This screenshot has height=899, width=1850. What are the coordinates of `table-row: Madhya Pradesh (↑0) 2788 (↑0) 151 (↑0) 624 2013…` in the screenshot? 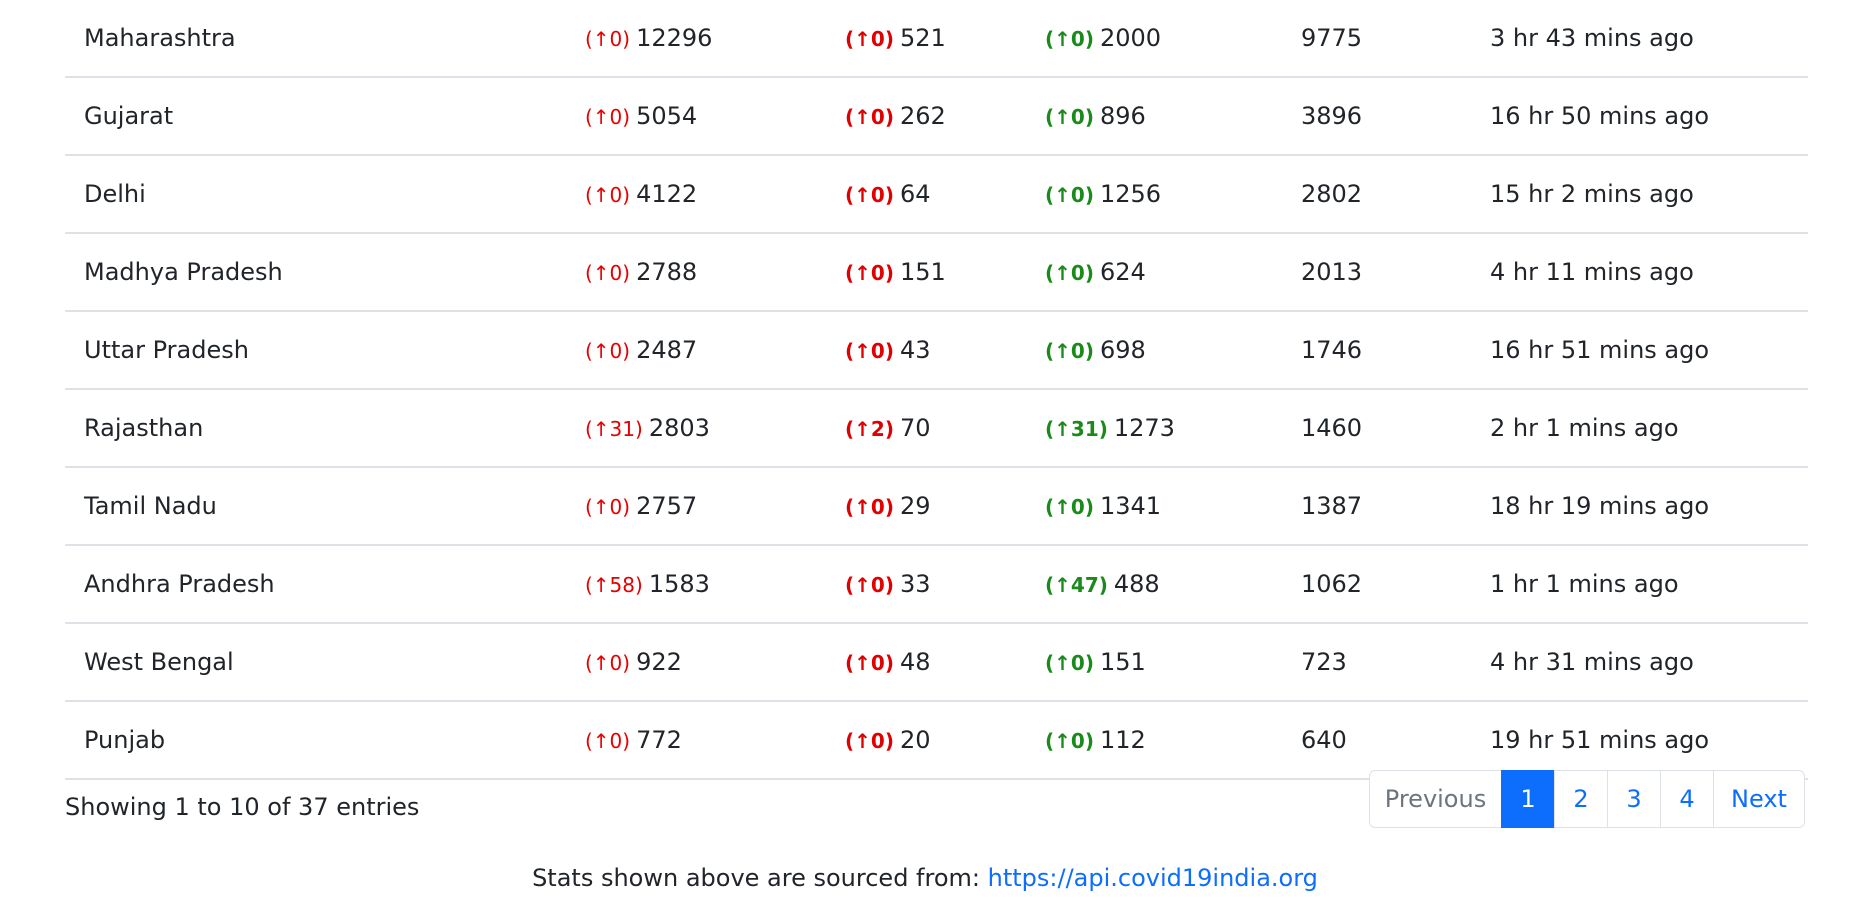 It's located at (936, 272).